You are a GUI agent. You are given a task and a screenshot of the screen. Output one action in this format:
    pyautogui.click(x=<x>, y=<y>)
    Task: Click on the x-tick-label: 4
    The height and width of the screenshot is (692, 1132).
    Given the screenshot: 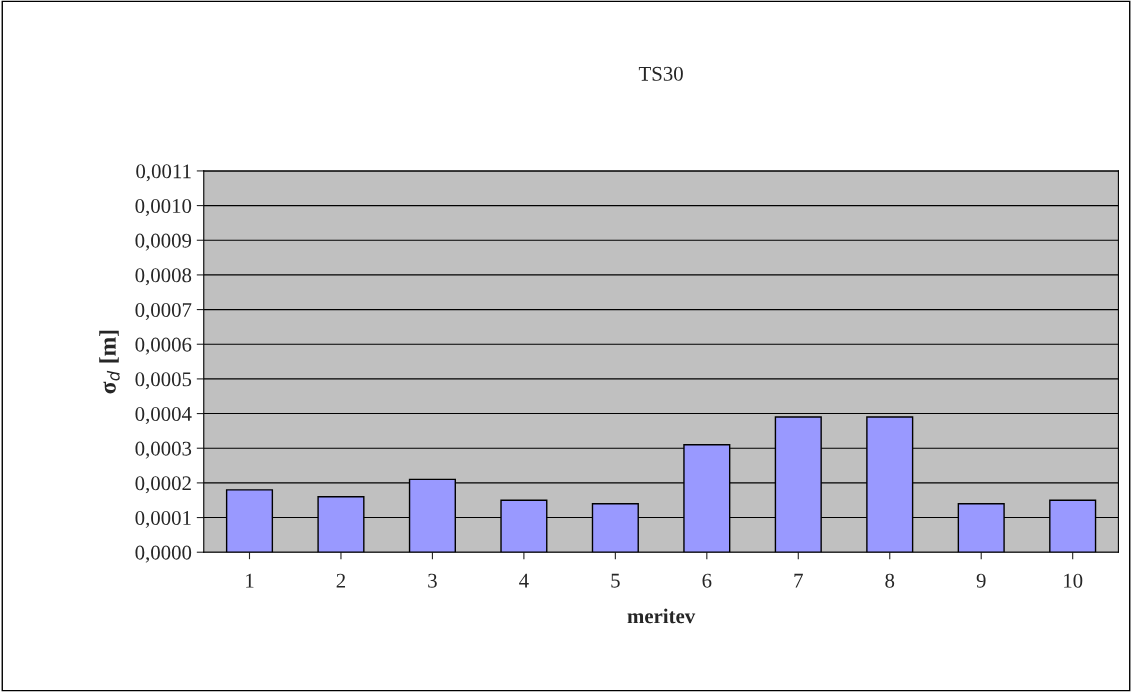 What is the action you would take?
    pyautogui.click(x=524, y=580)
    